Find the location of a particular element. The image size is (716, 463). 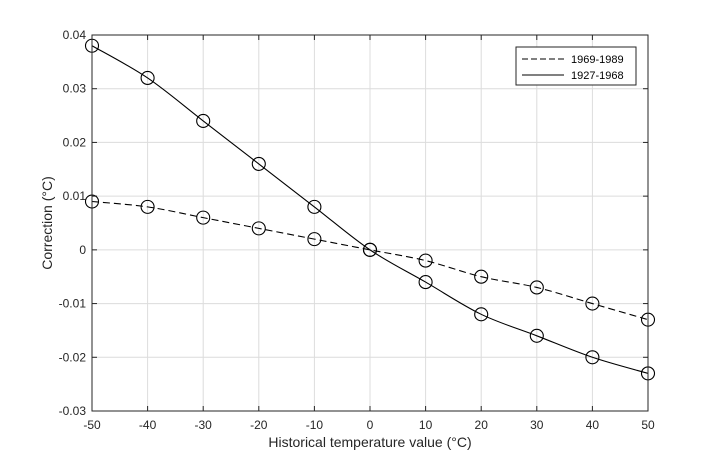

x-tick-label: -50 is located at coordinates (92, 425).